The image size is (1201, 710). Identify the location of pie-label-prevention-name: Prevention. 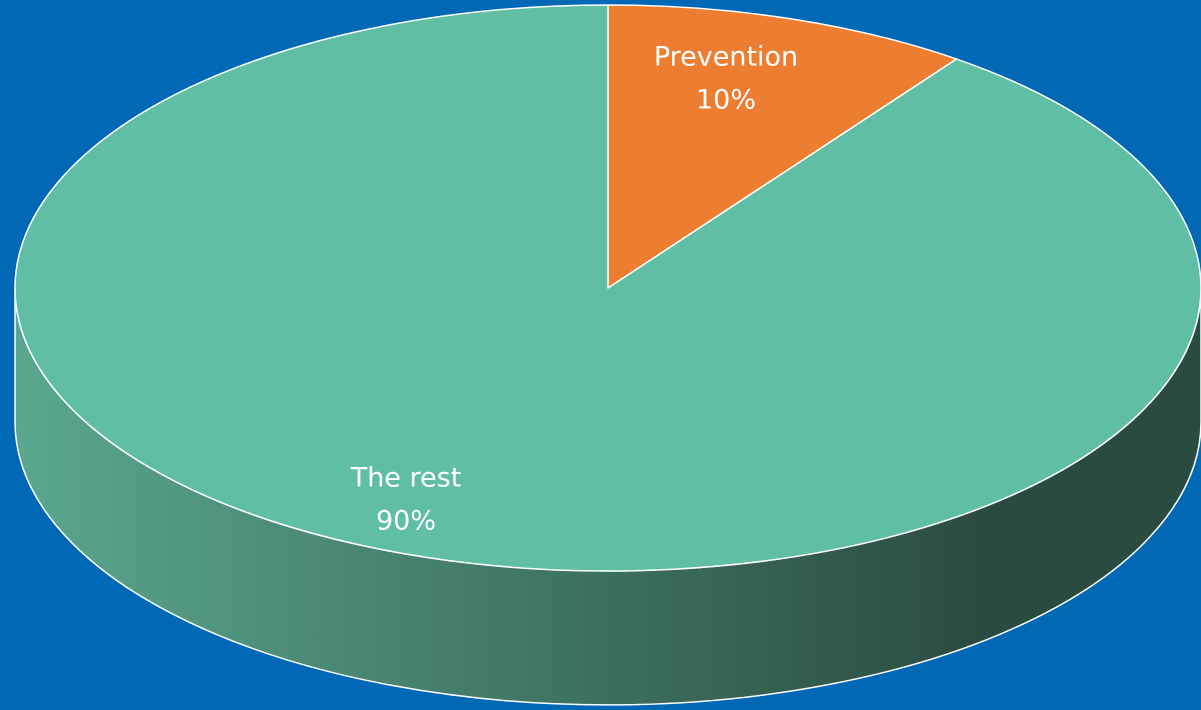
(726, 57).